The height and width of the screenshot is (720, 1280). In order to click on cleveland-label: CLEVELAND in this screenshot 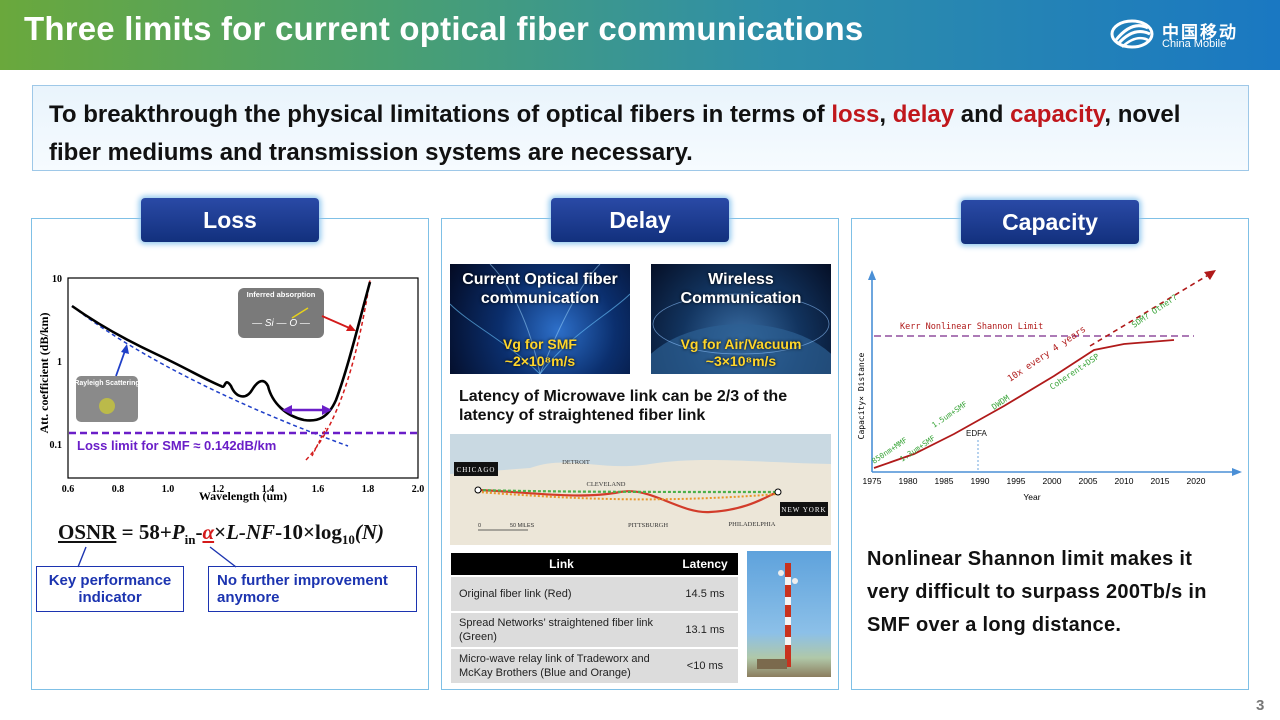, I will do `click(606, 484)`.